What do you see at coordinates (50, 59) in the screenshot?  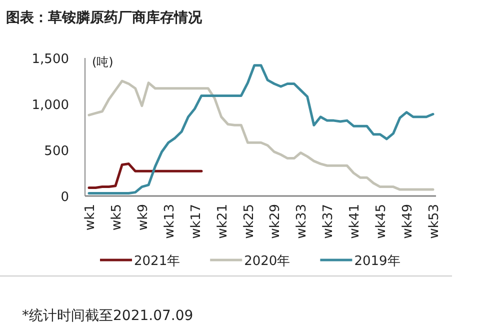 I see `y-tick-label: 1,500` at bounding box center [50, 59].